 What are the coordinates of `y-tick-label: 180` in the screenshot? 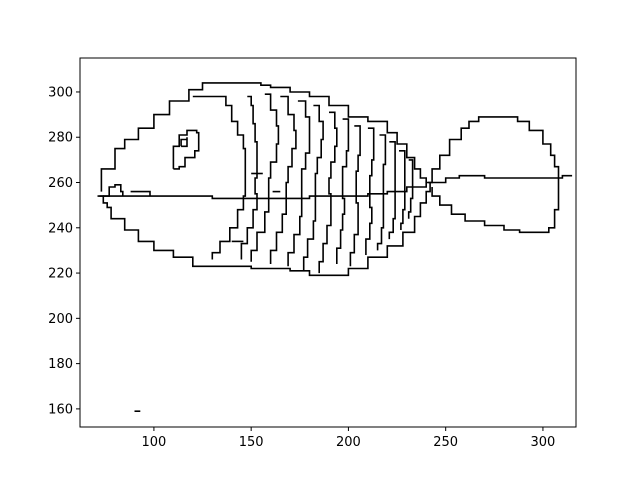 It's located at (60, 364).